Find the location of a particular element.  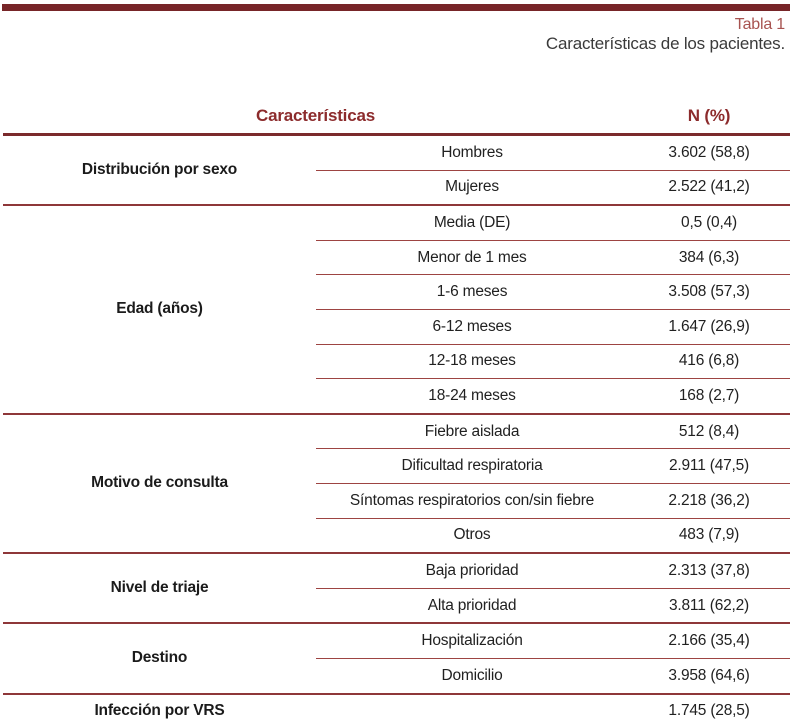

row-value: 1.745 (28,5) is located at coordinates (709, 708).